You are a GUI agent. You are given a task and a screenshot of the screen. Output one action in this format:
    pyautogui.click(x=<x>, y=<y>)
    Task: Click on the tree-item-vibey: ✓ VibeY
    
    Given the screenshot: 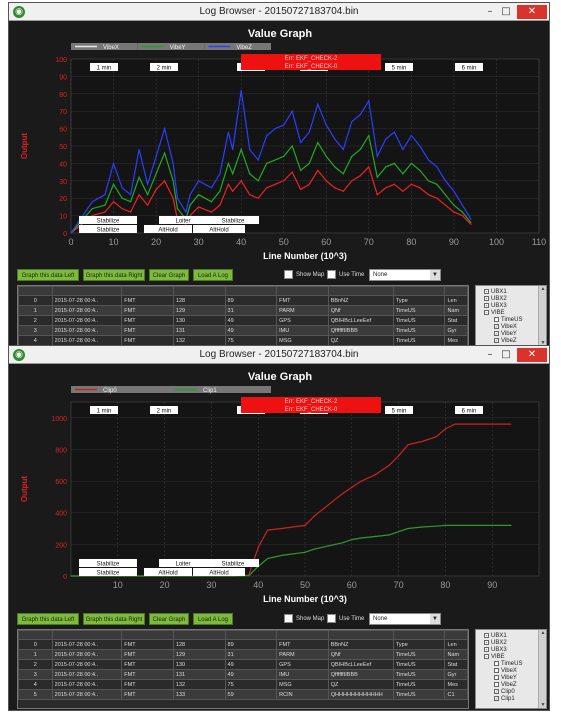 What is the action you would take?
    pyautogui.click(x=505, y=334)
    